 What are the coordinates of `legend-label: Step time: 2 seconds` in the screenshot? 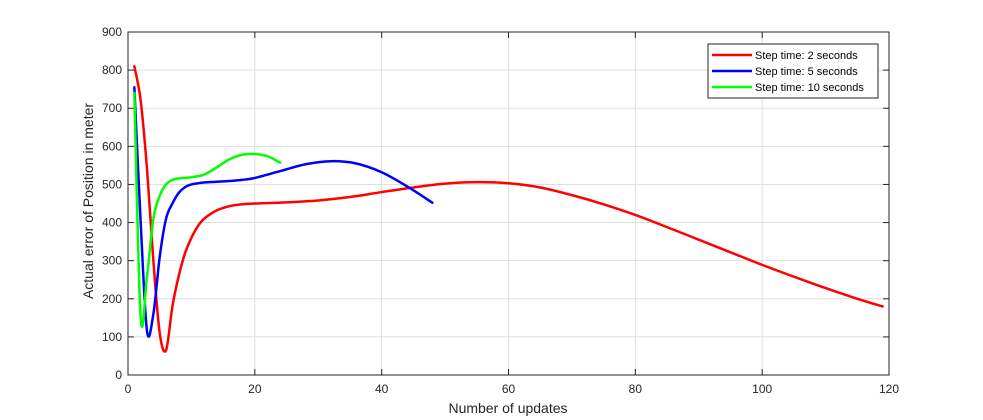 It's located at (806, 56).